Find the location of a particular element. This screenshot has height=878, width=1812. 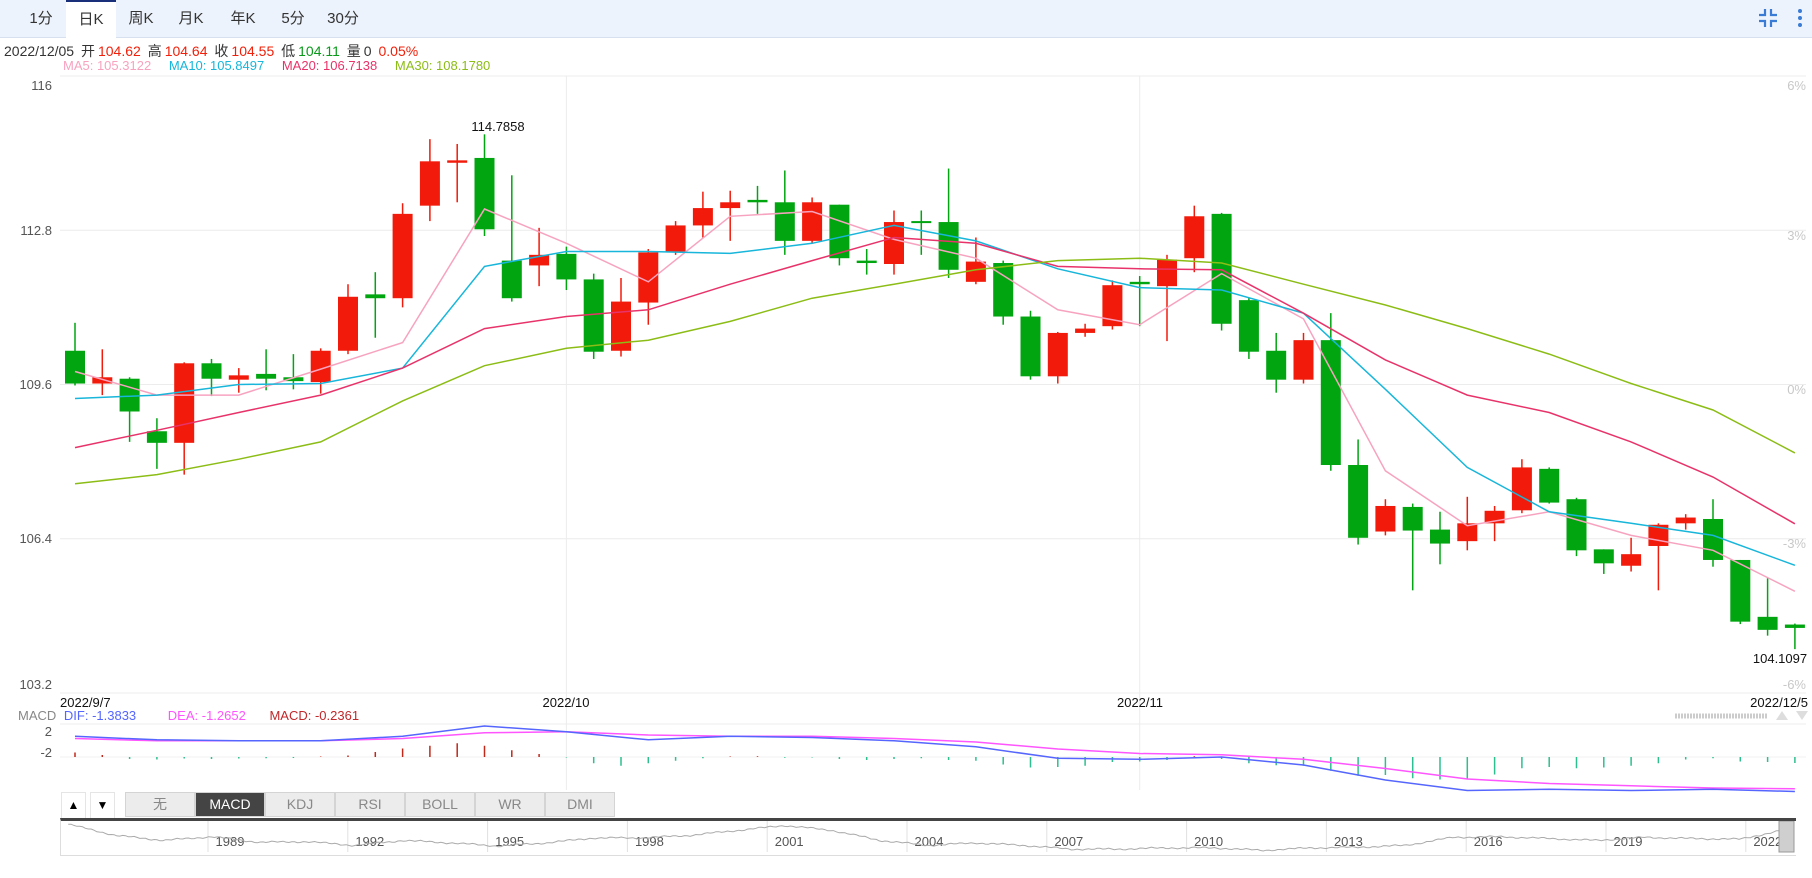

ma20-legend: MA20: 106.7138 is located at coordinates (329, 65).